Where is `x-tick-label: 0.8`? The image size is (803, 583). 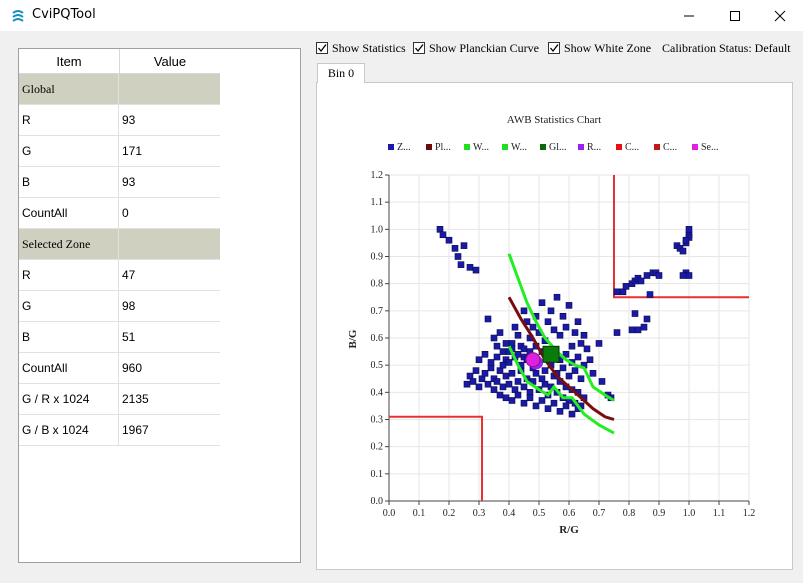 x-tick-label: 0.8 is located at coordinates (629, 513).